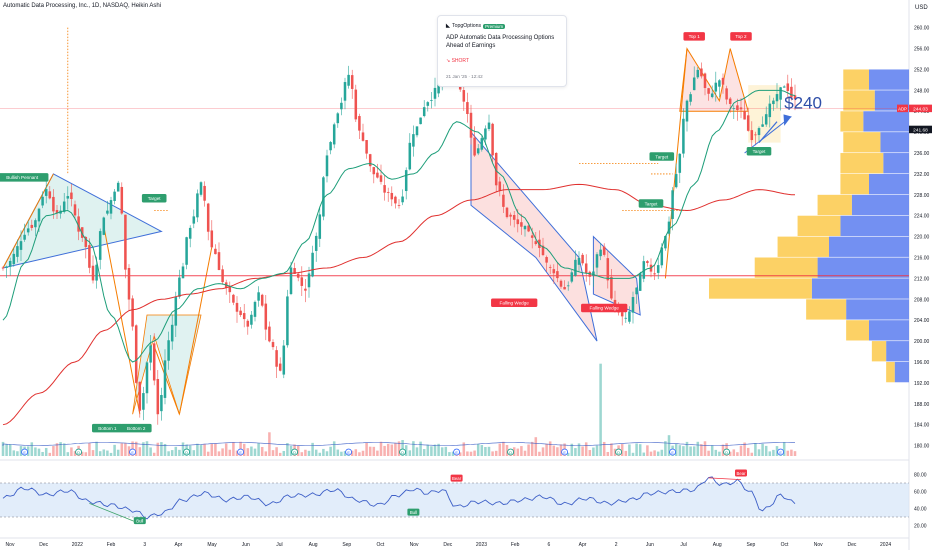  I want to click on event-marker-text: D, so click(618, 453).